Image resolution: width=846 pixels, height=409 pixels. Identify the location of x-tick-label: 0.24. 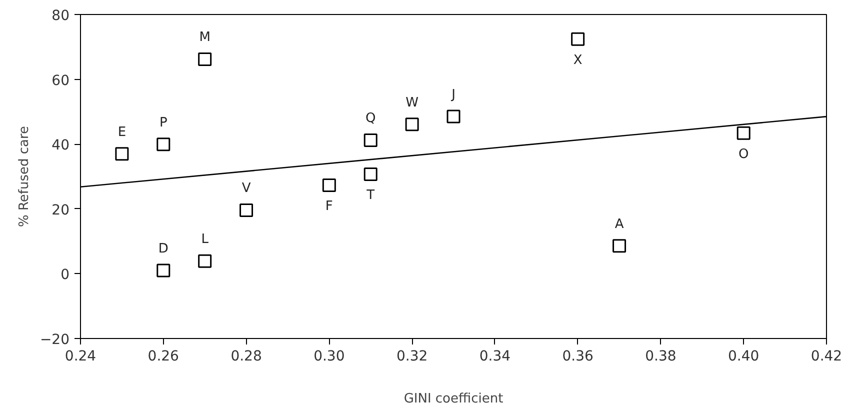
(80, 356).